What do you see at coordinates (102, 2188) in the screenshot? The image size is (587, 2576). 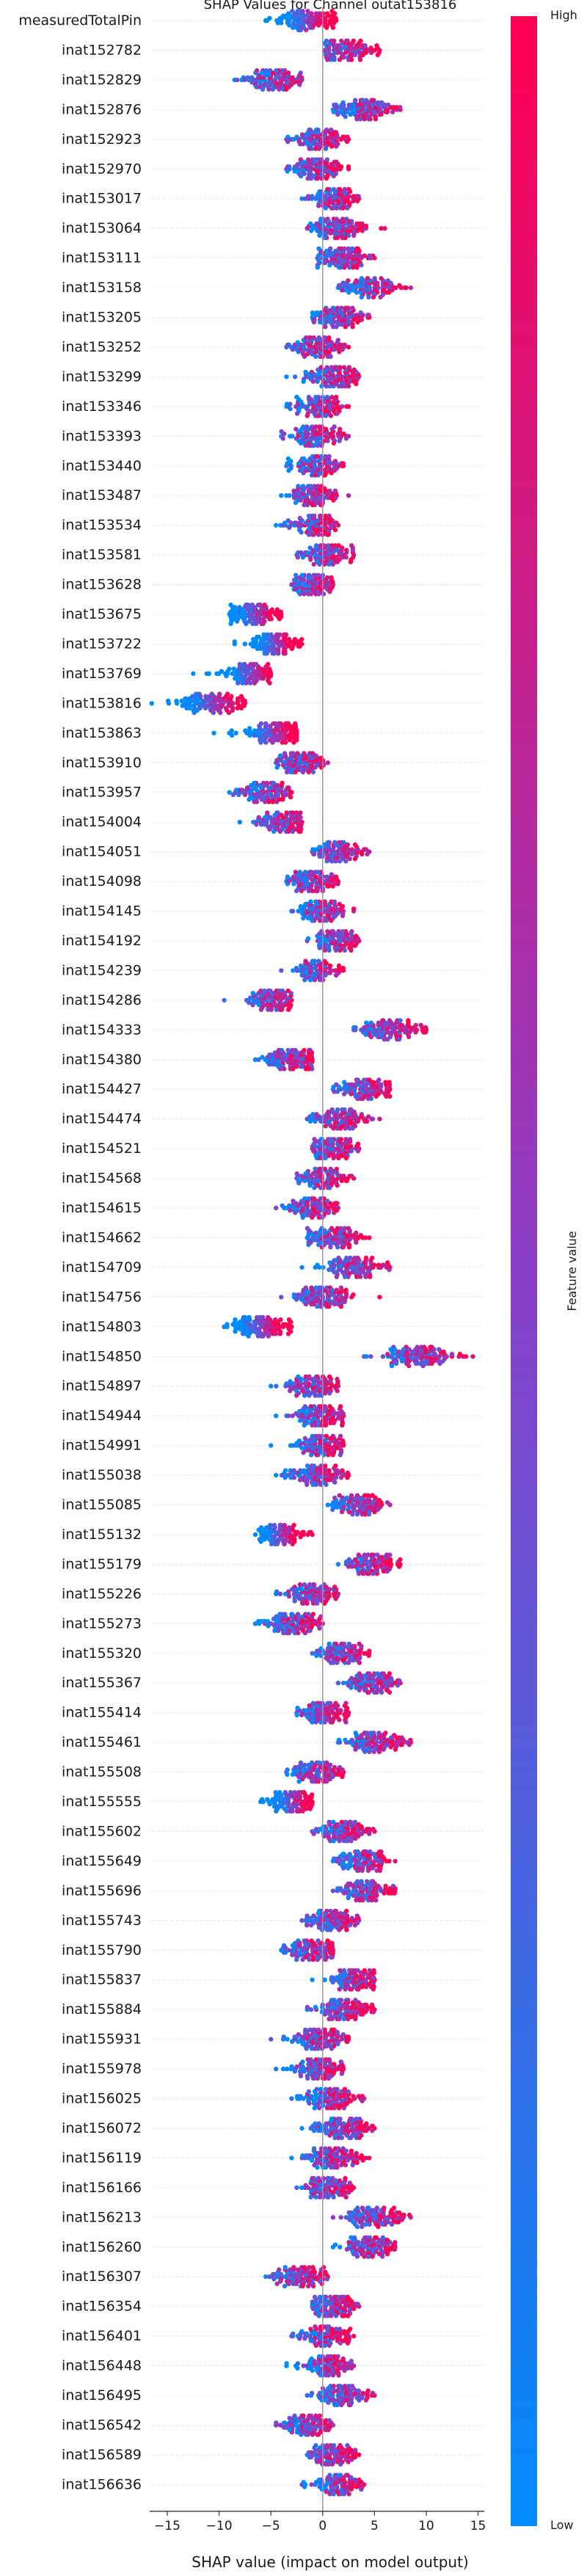 I see `feature-label: inat156166` at bounding box center [102, 2188].